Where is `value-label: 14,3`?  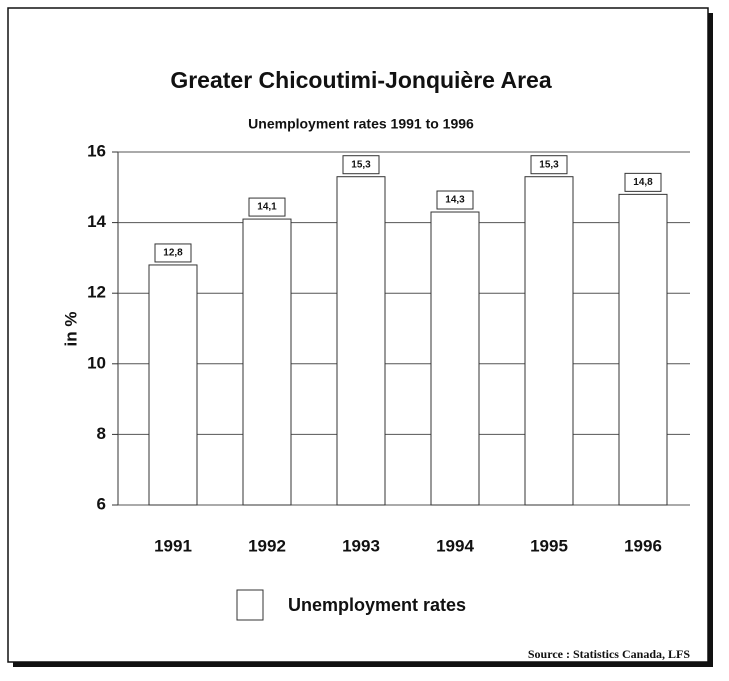 value-label: 14,3 is located at coordinates (455, 200).